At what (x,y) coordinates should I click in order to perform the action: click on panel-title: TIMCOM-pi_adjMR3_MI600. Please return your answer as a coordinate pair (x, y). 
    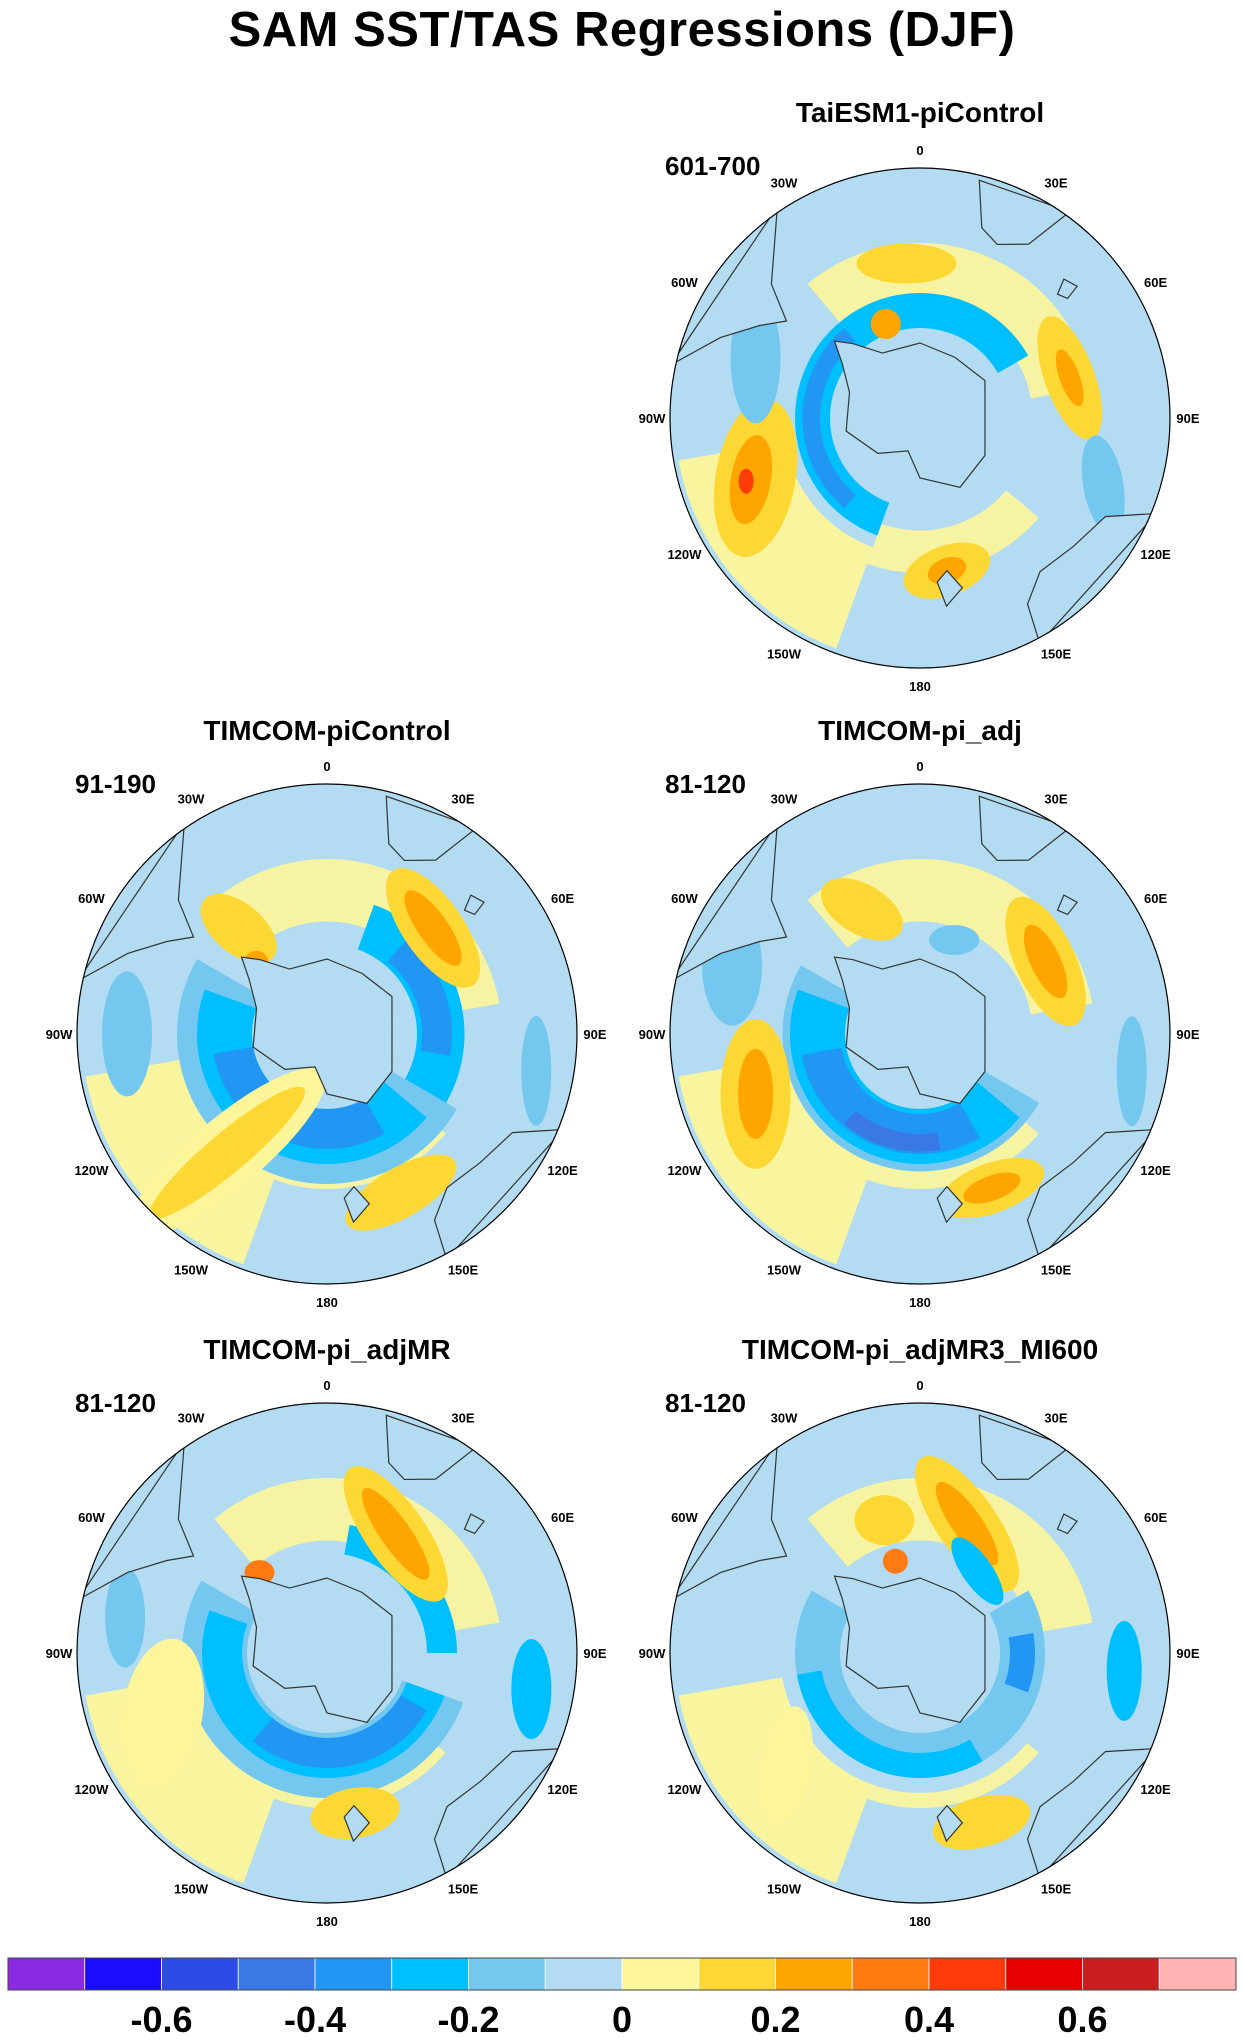
    Looking at the image, I should click on (920, 1349).